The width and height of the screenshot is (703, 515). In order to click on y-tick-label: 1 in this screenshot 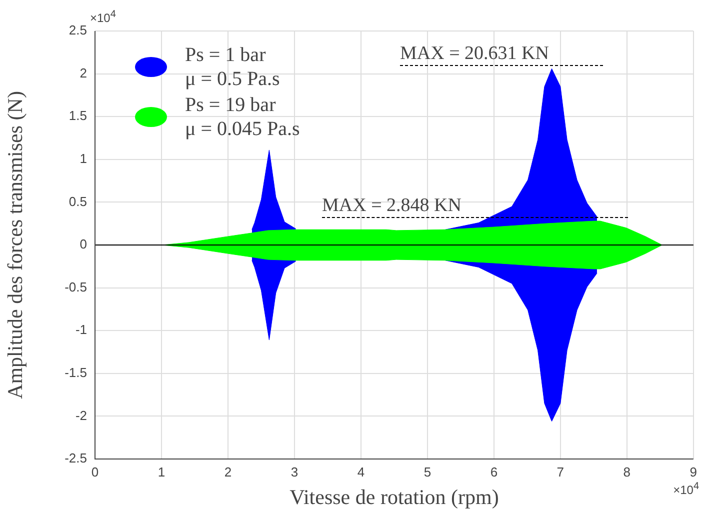, I will do `click(83, 158)`.